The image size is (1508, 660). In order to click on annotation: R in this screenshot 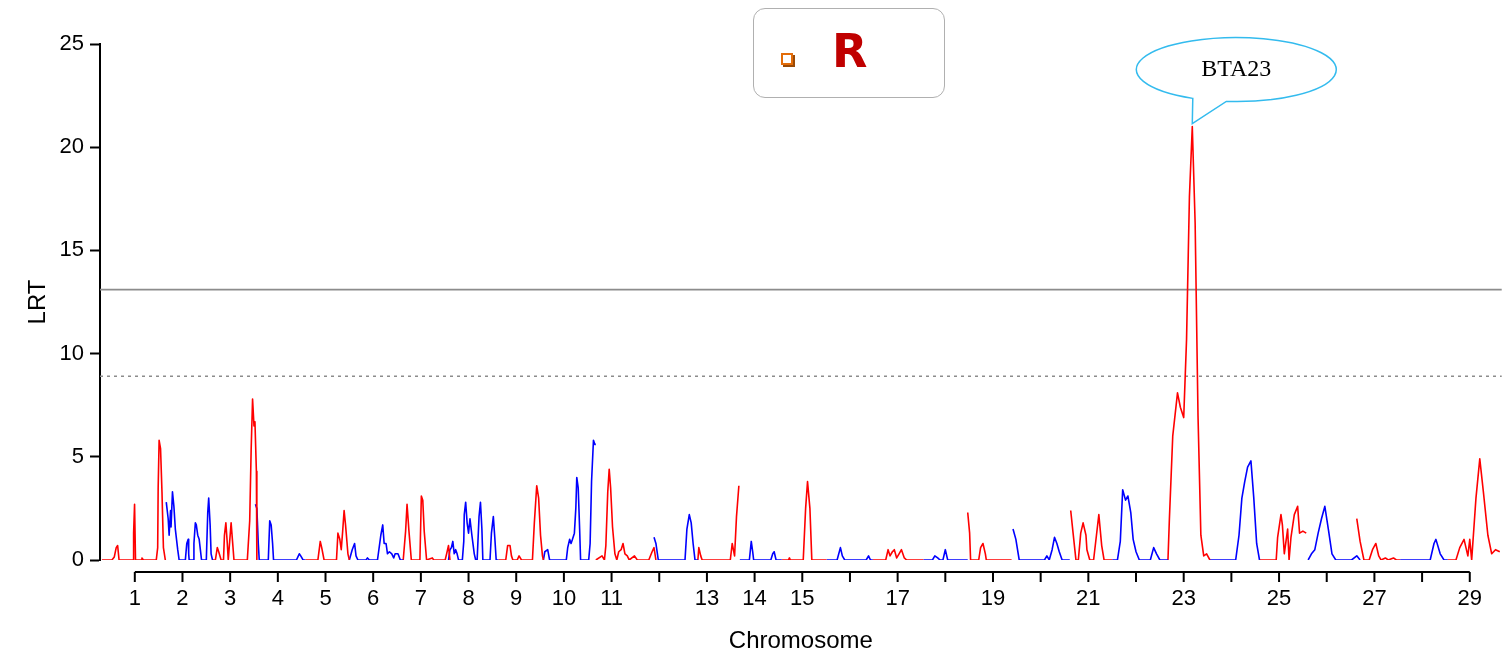, I will do `click(850, 51)`.